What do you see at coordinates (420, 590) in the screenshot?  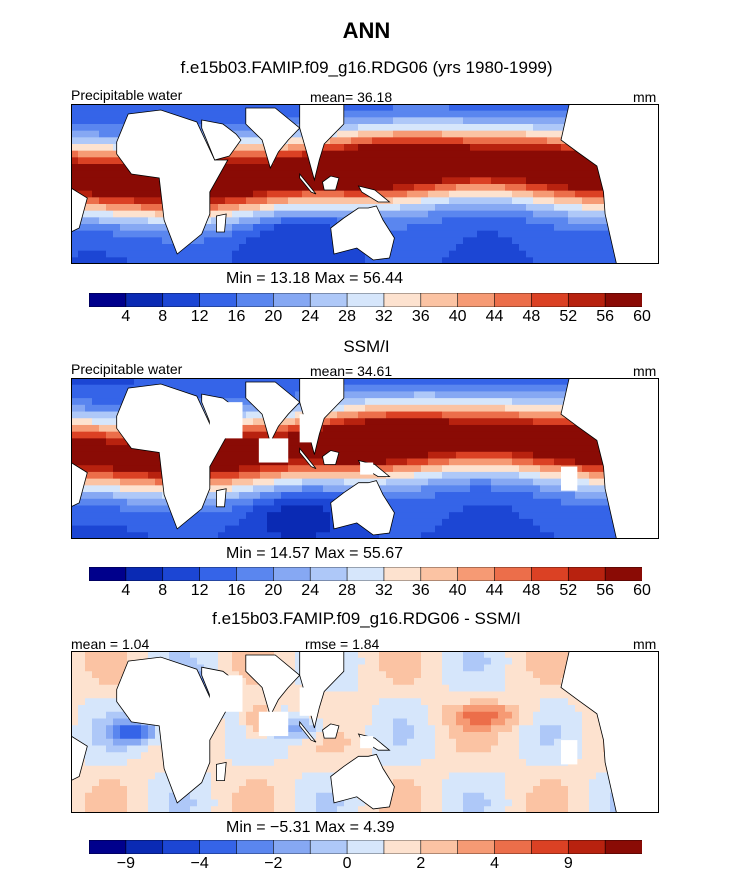 I see `colorbar-tick-label: 36` at bounding box center [420, 590].